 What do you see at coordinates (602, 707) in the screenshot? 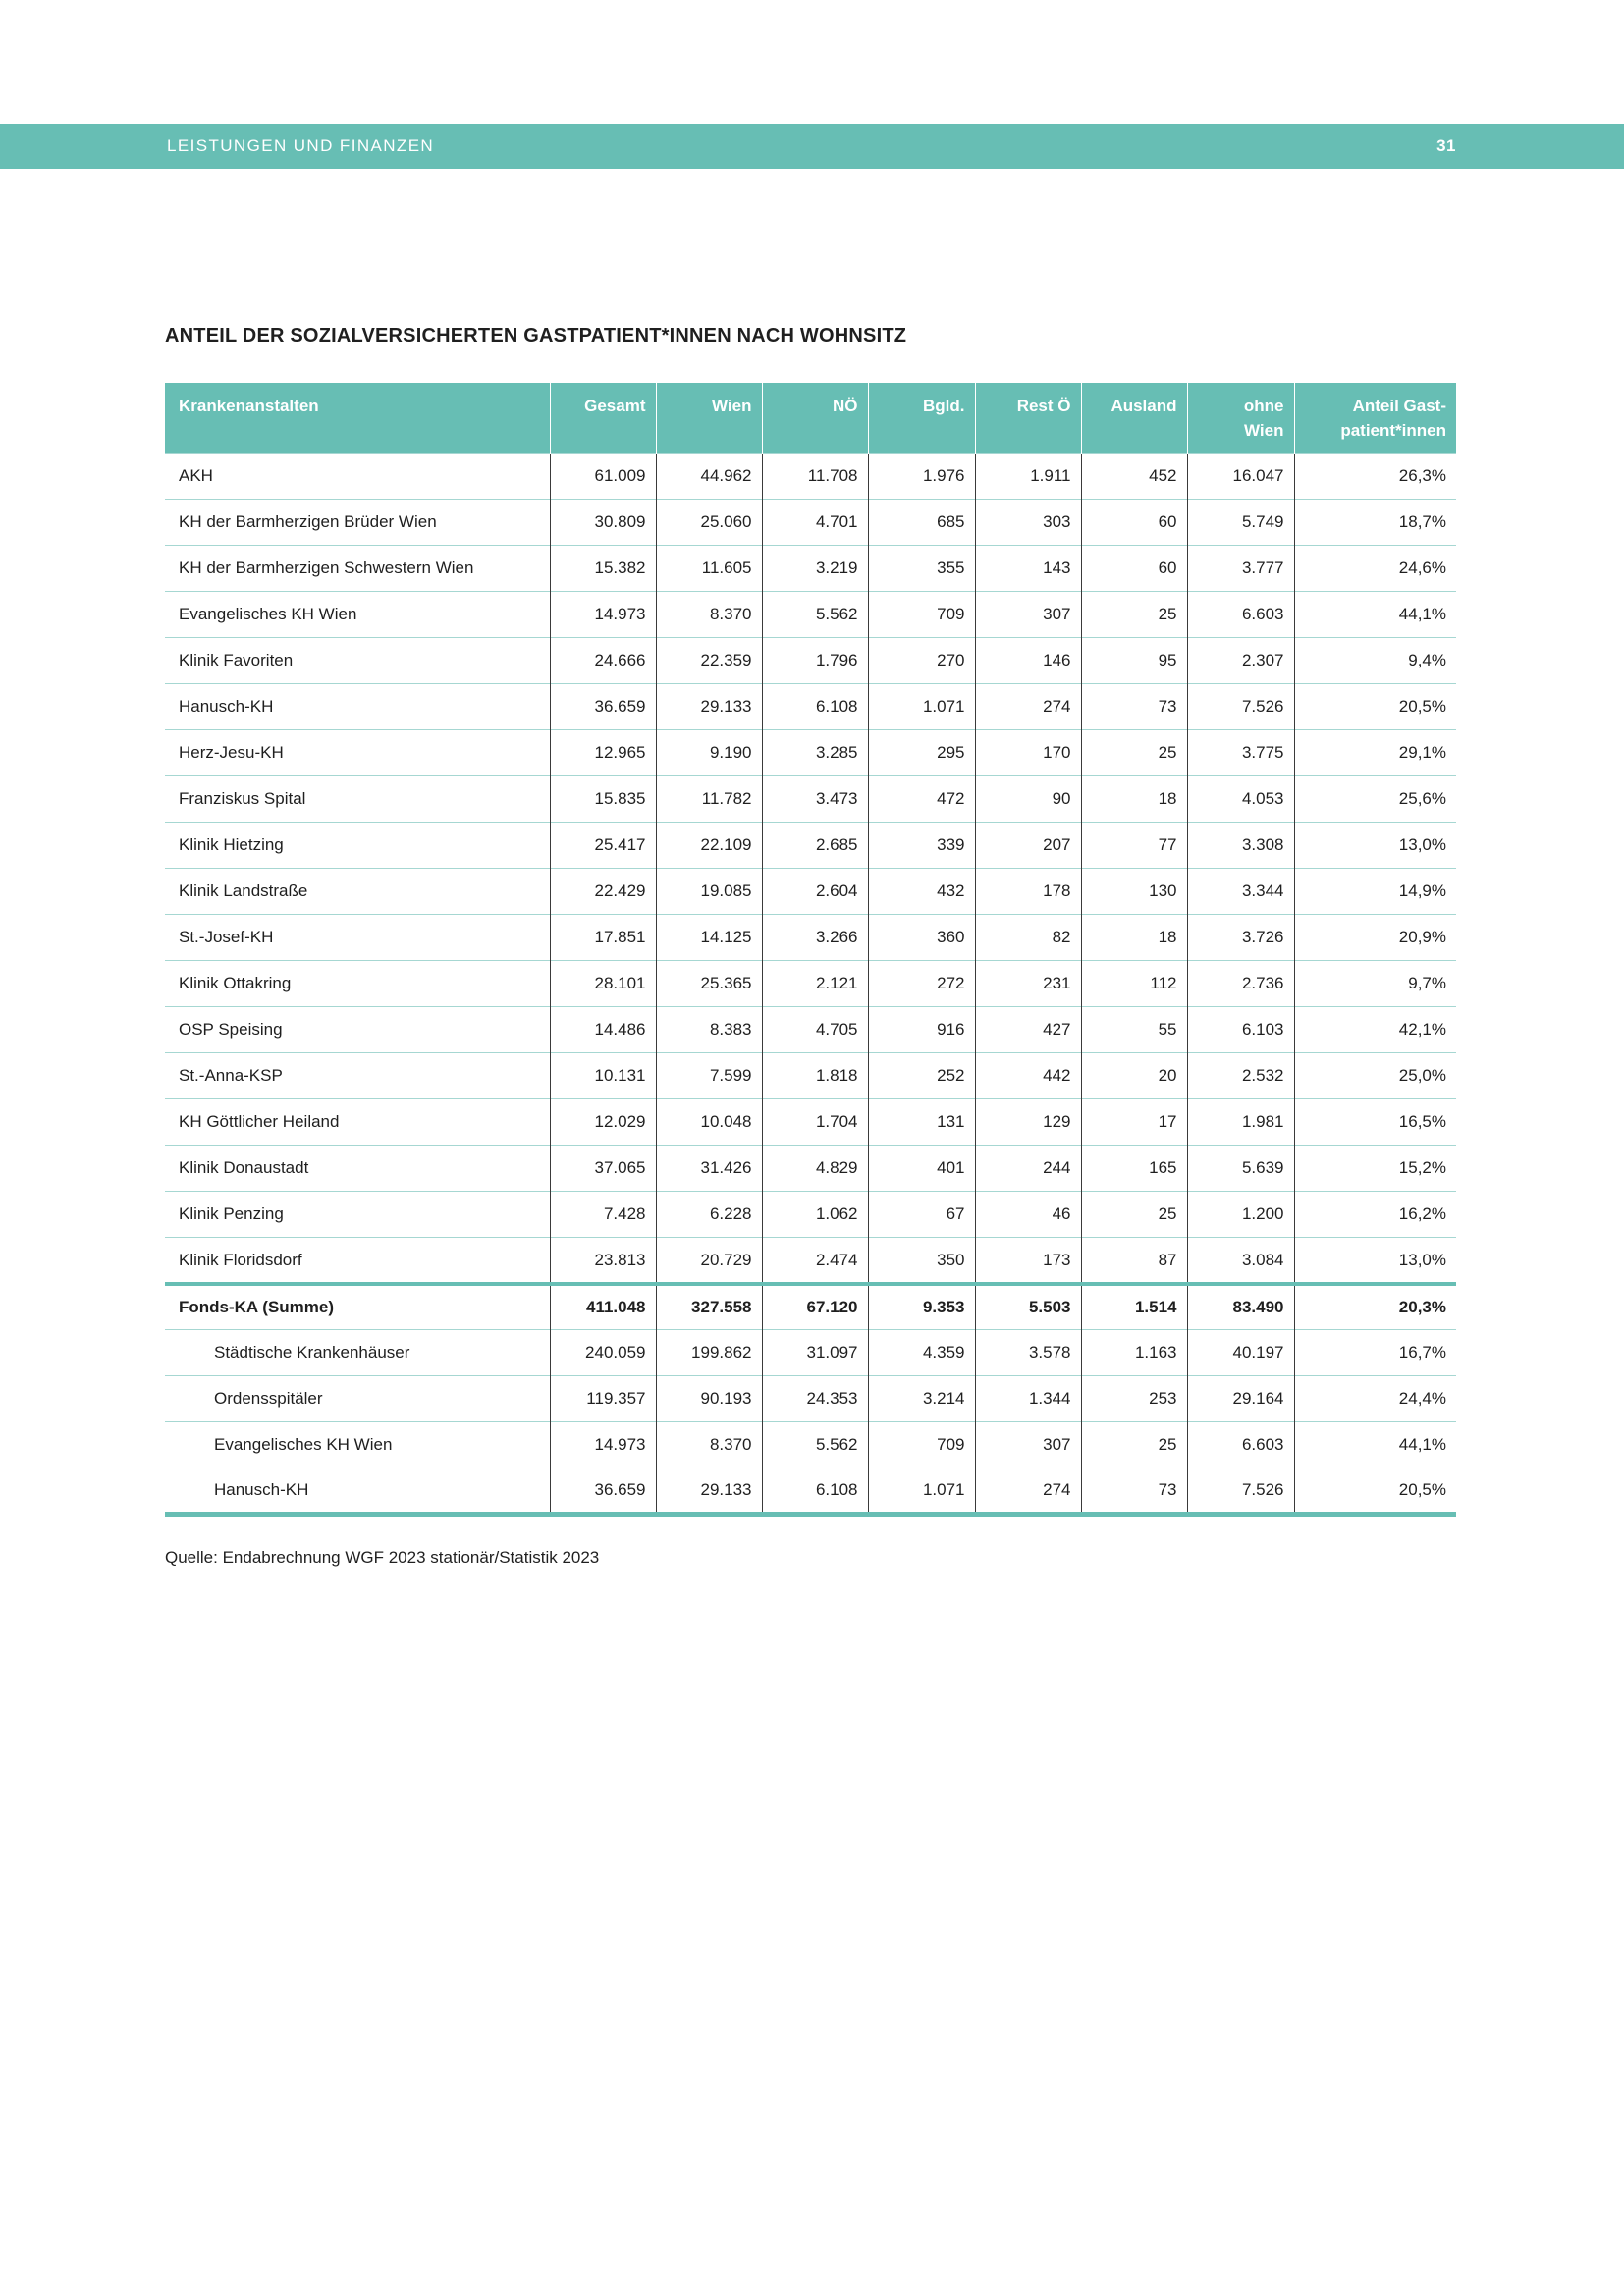
I see `table-cell: 36.659` at bounding box center [602, 707].